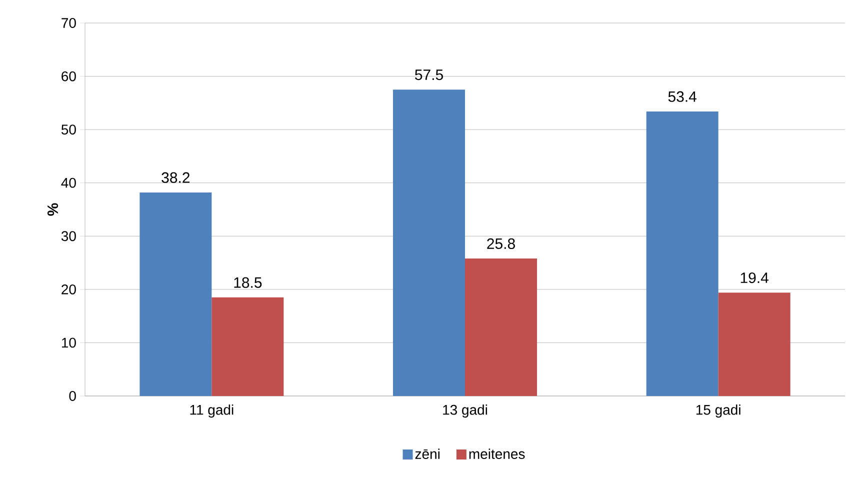 Image resolution: width=846 pixels, height=489 pixels. Describe the element at coordinates (68, 183) in the screenshot. I see `y-tick-label: 40` at that location.